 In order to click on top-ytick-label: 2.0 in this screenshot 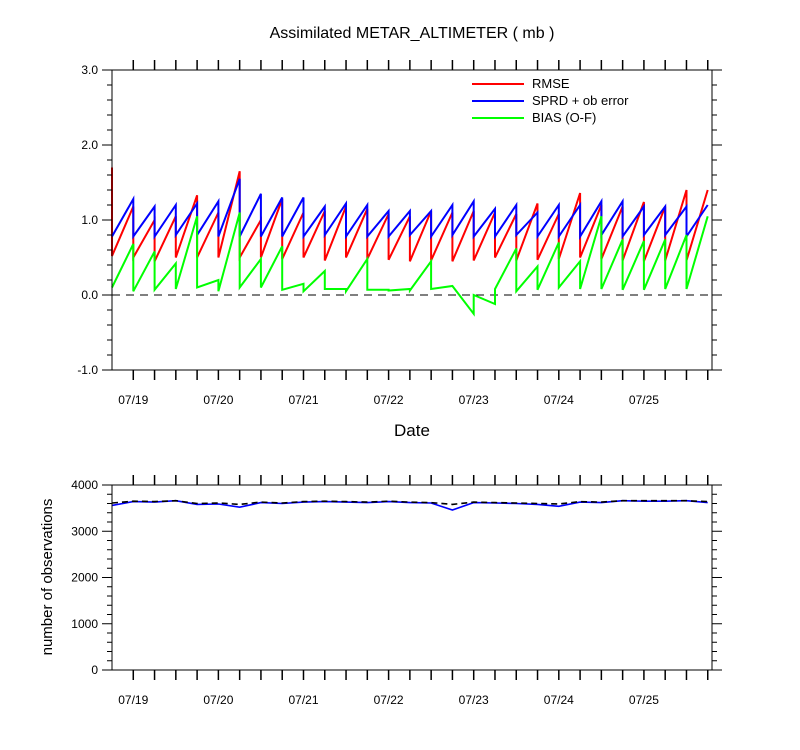, I will do `click(89, 145)`.